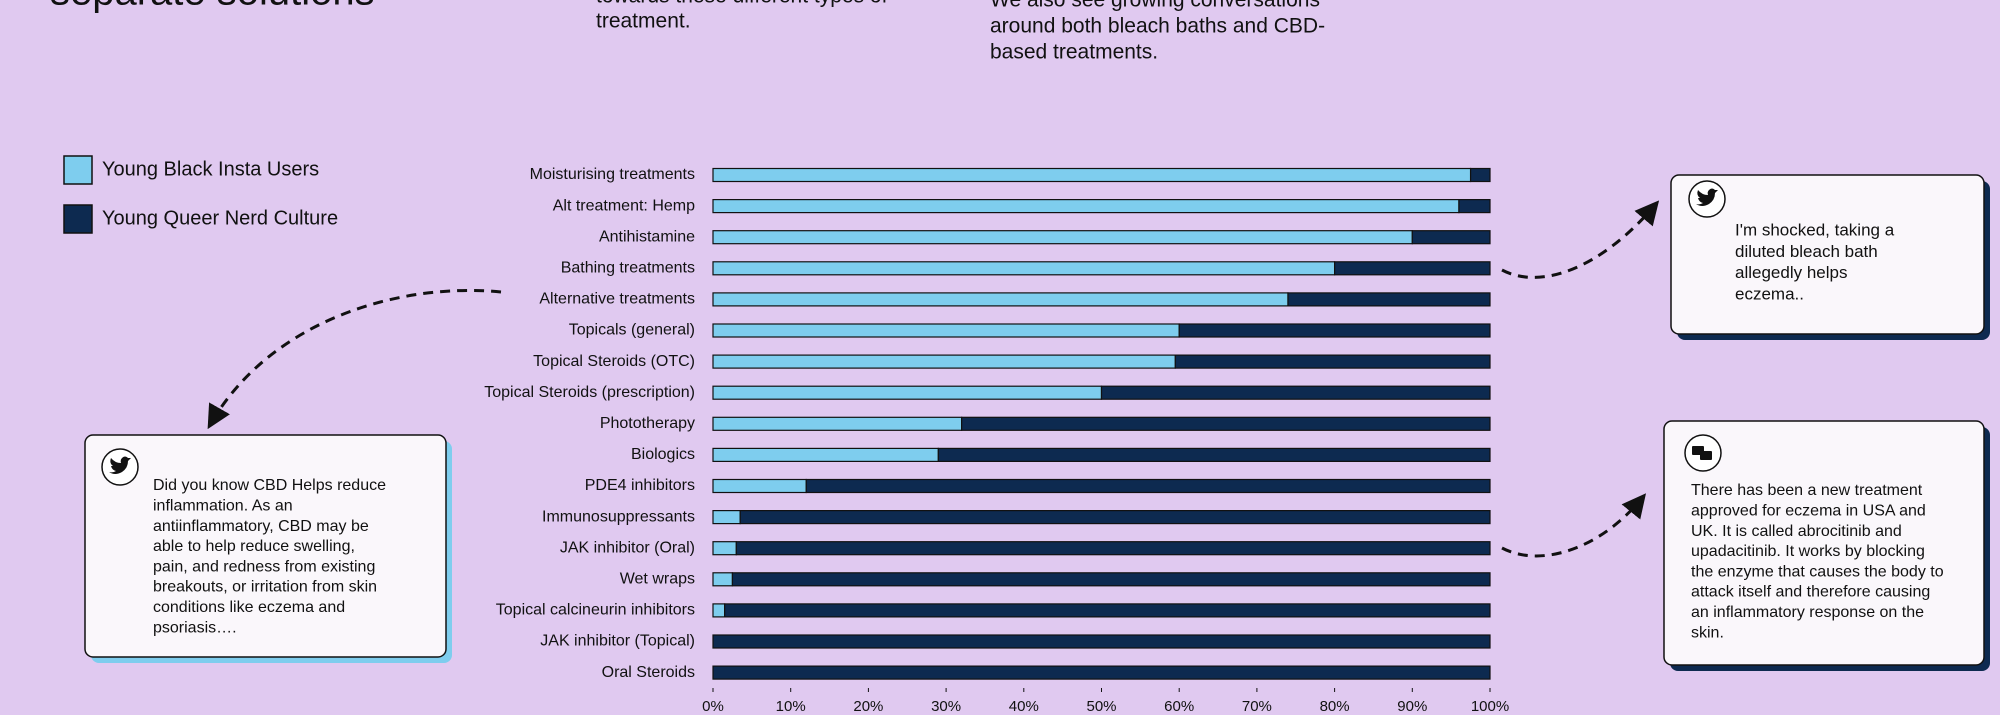 The height and width of the screenshot is (715, 2000). Describe the element at coordinates (647, 236) in the screenshot. I see `y-tick-label: Antihistamine` at that location.